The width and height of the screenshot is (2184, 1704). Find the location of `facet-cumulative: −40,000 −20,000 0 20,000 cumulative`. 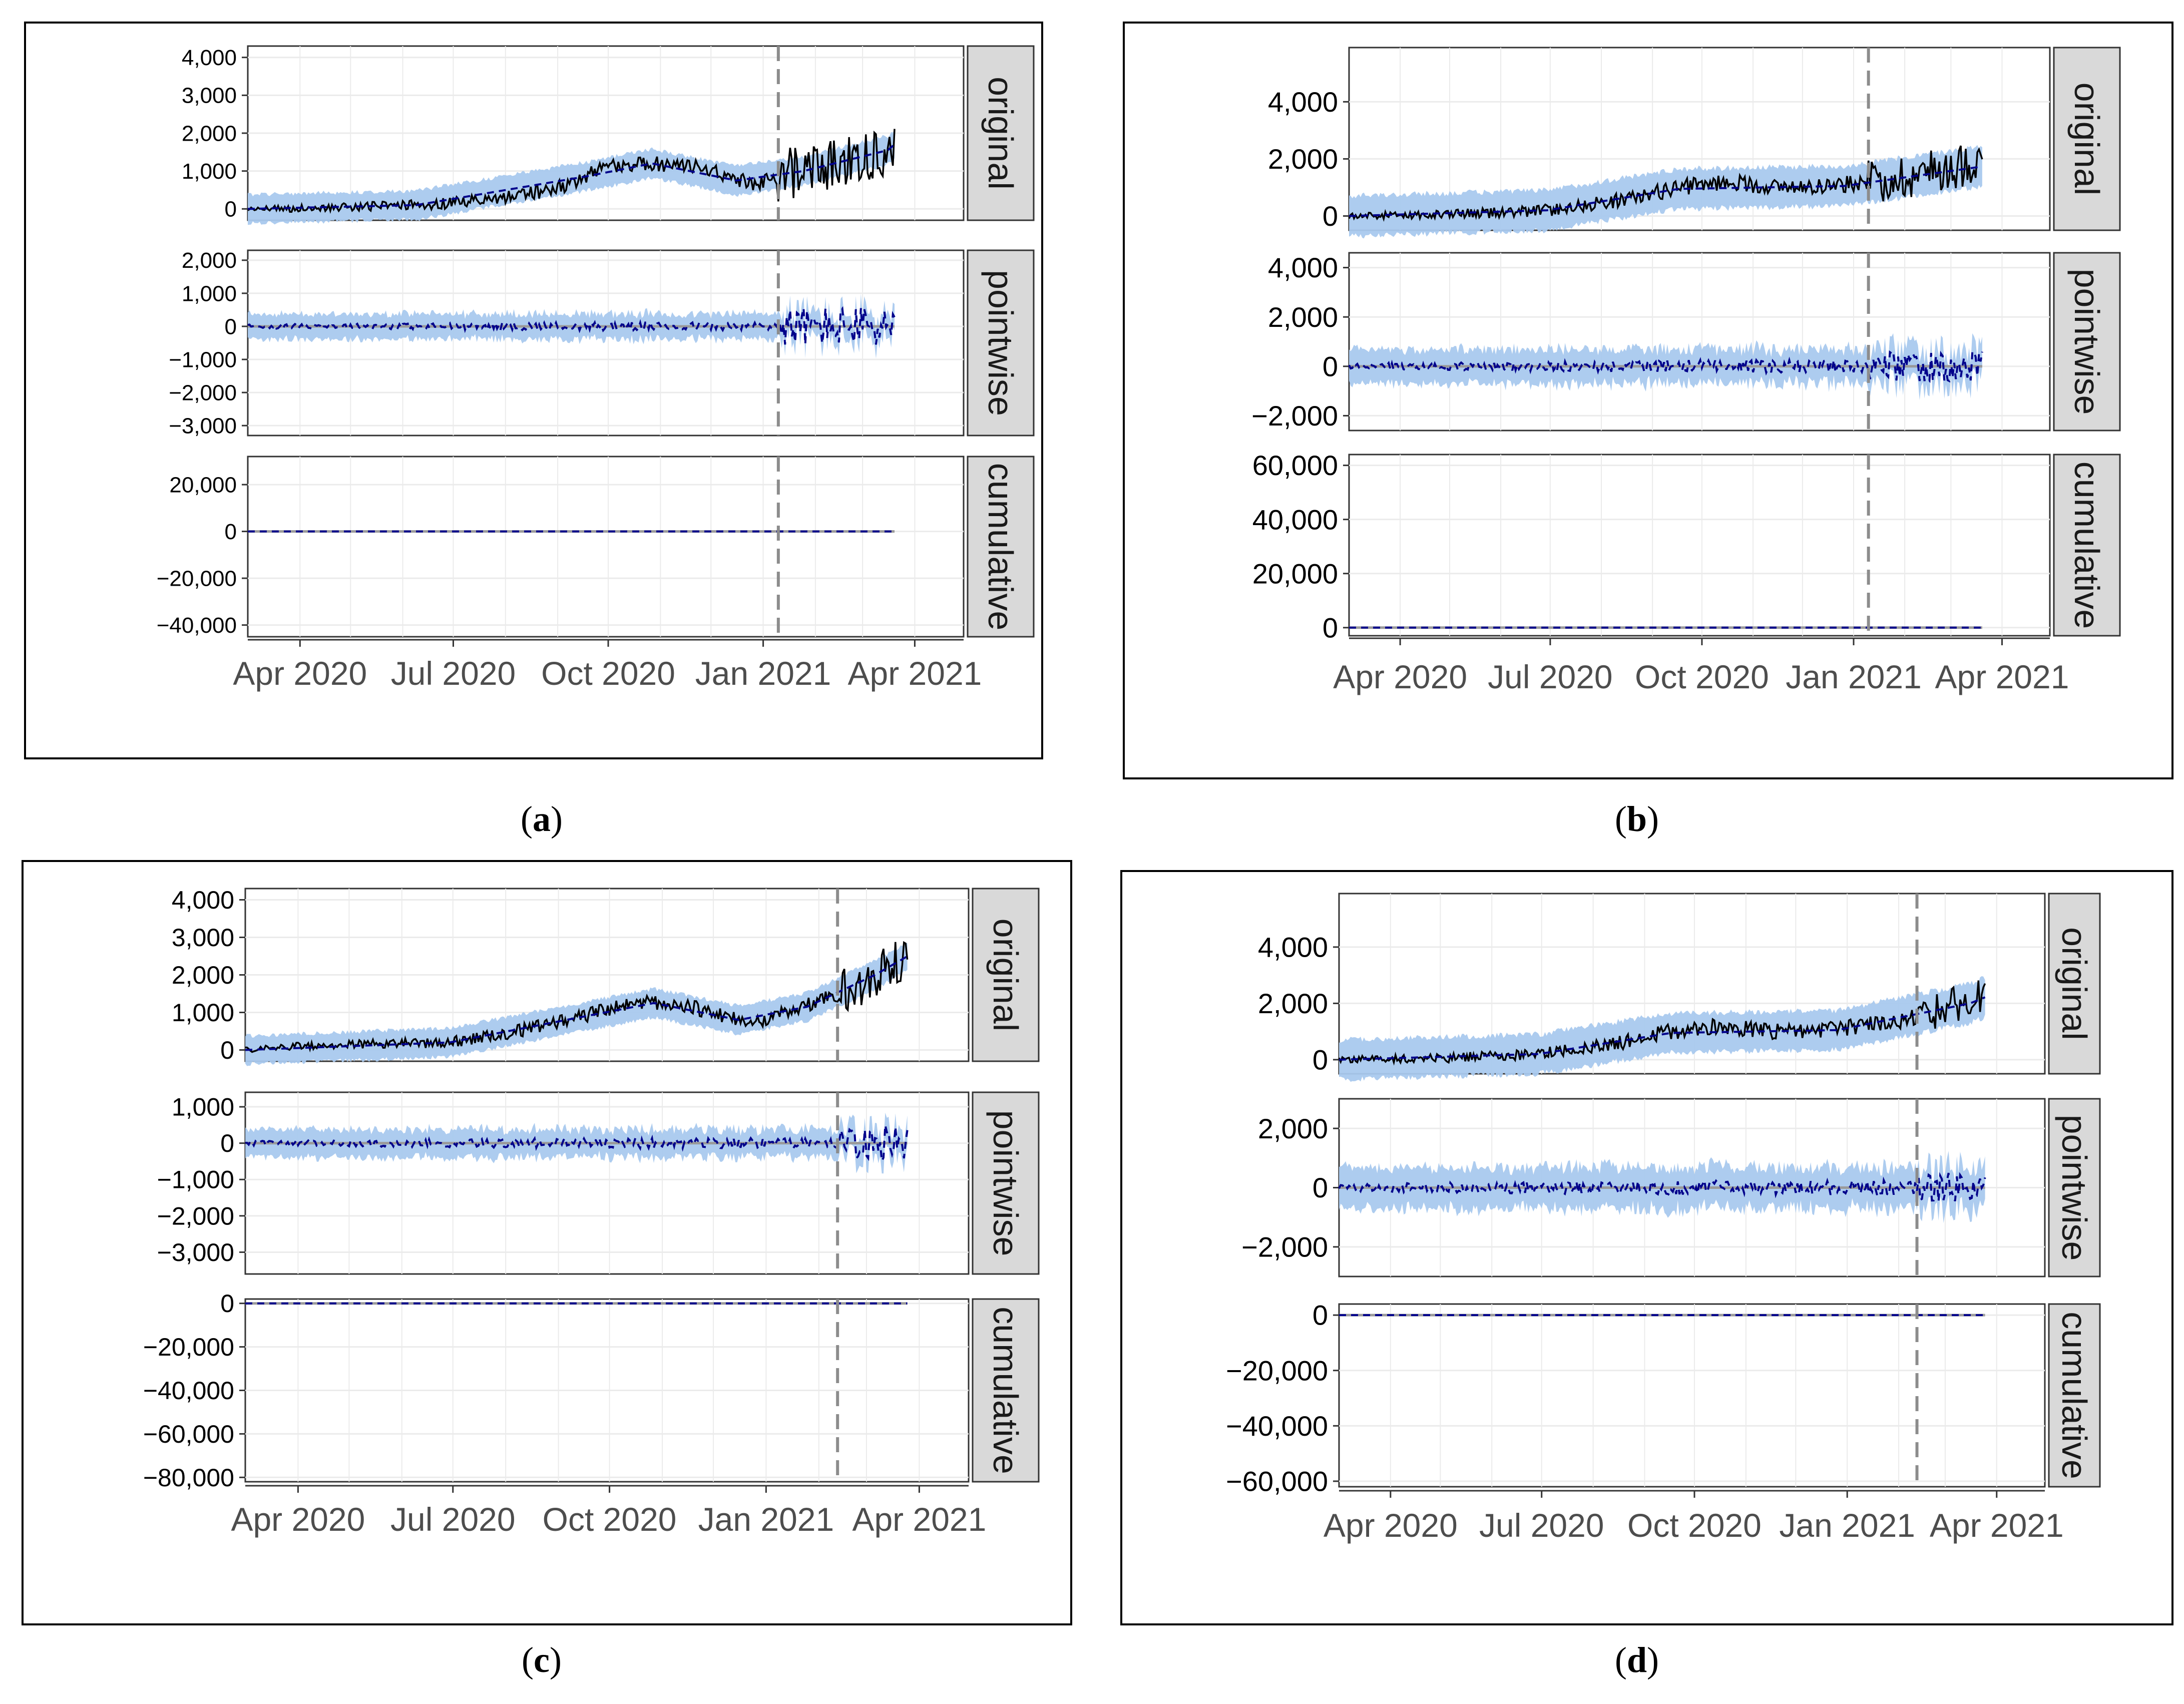

facet-cumulative: −40,000 −20,000 0 20,000 cumulative is located at coordinates (596, 547).